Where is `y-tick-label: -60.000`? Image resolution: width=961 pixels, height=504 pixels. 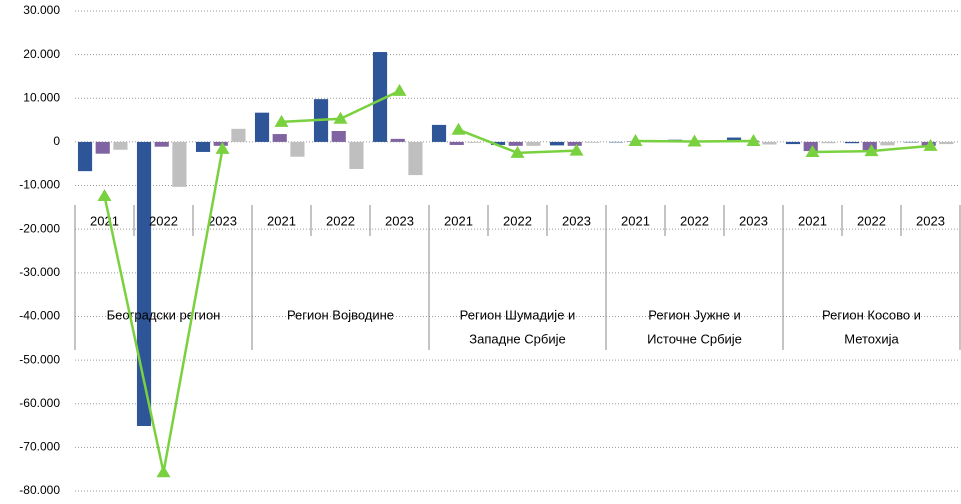
y-tick-label: -60.000 is located at coordinates (39, 403).